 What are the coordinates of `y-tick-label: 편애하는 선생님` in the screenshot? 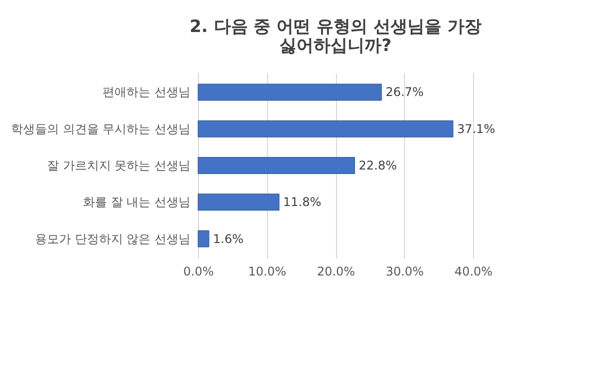 It's located at (146, 92).